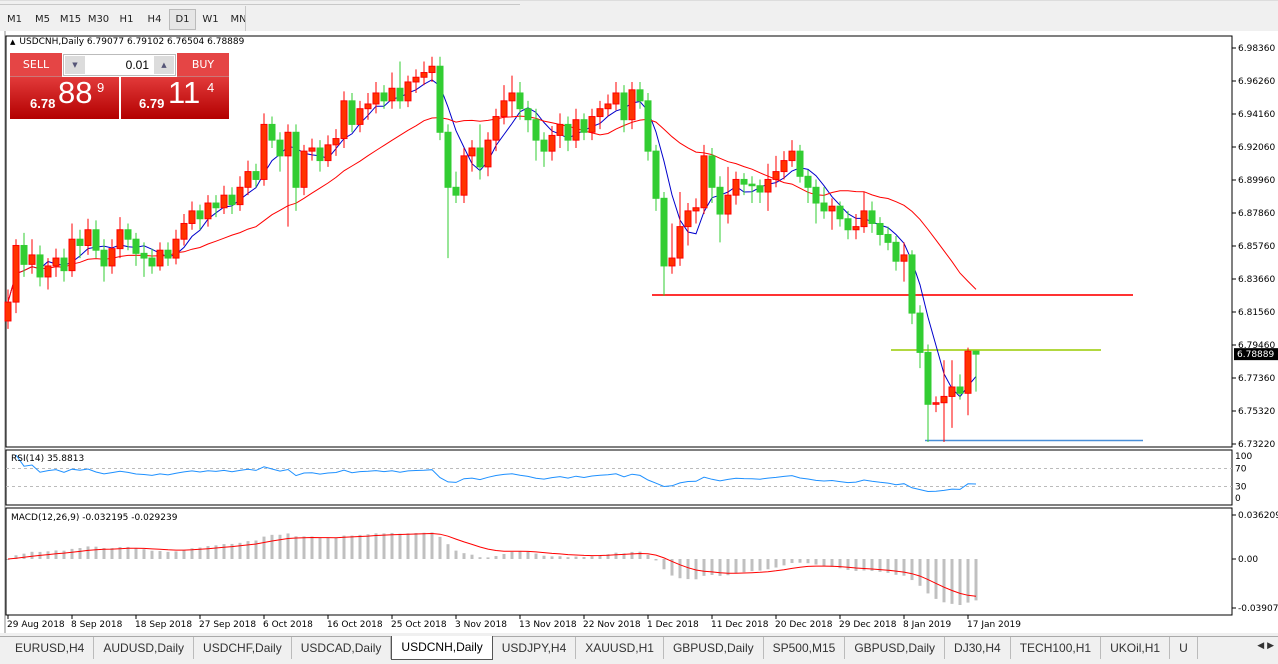 The image size is (1278, 664). I want to click on timeframe-d1: D1, so click(182, 19).